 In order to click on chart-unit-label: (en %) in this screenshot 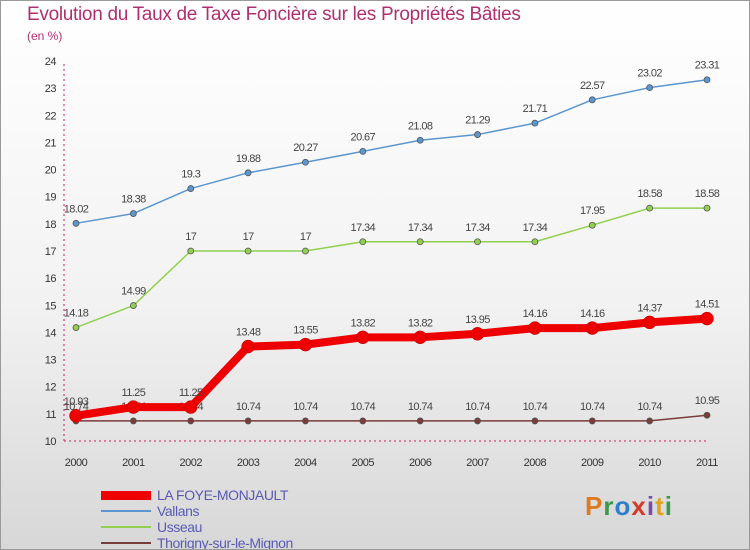, I will do `click(45, 36)`.